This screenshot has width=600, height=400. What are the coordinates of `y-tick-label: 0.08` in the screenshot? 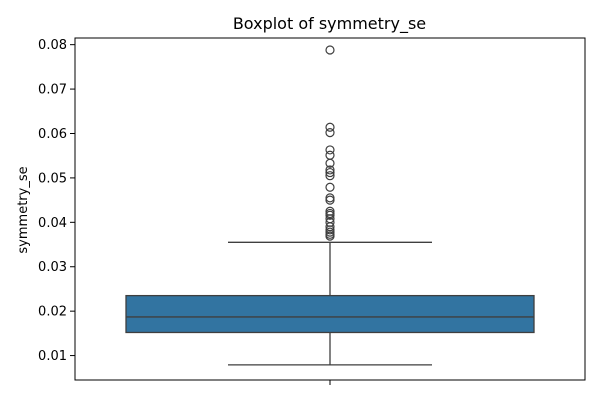 It's located at (52, 45).